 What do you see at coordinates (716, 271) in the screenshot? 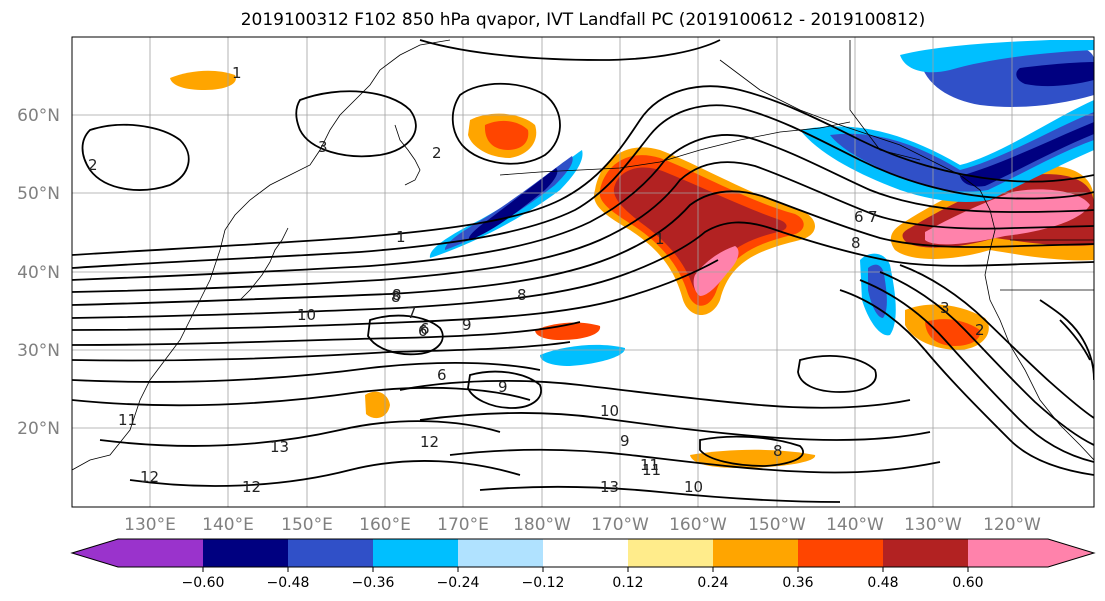
I see `shade-pos-ar-peak` at bounding box center [716, 271].